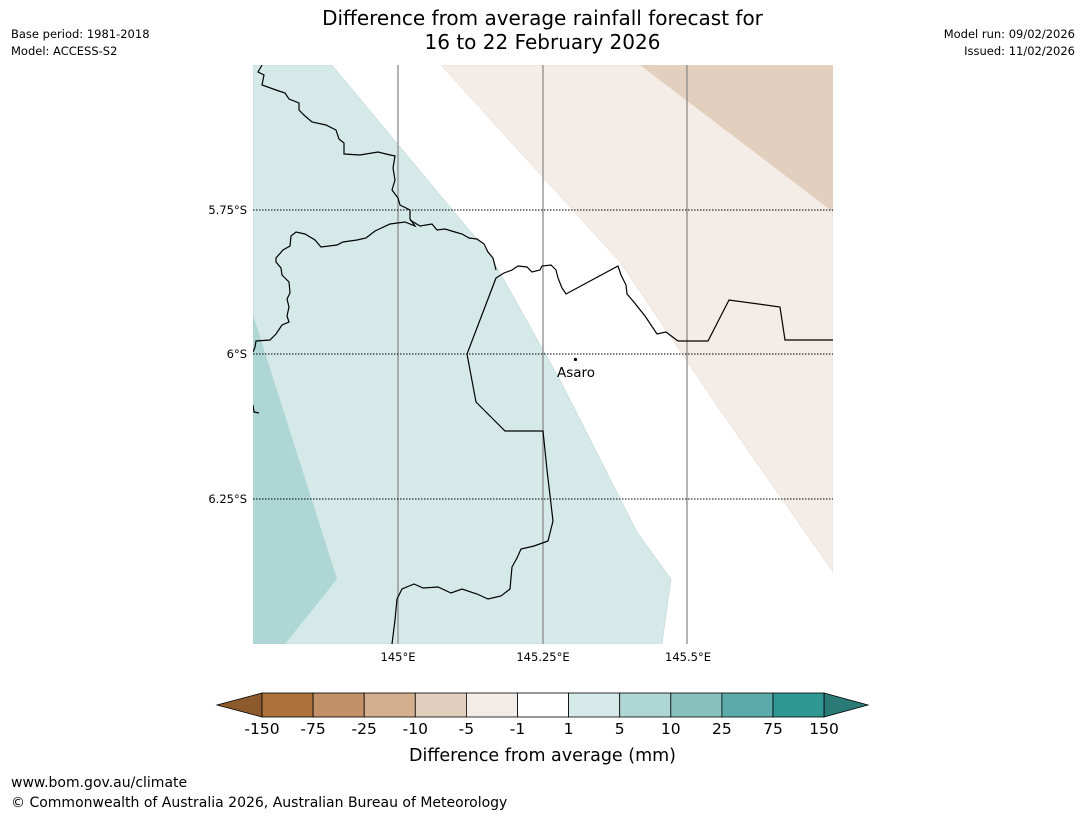  Describe the element at coordinates (824, 729) in the screenshot. I see `colorbar-tick-label: 150` at that location.